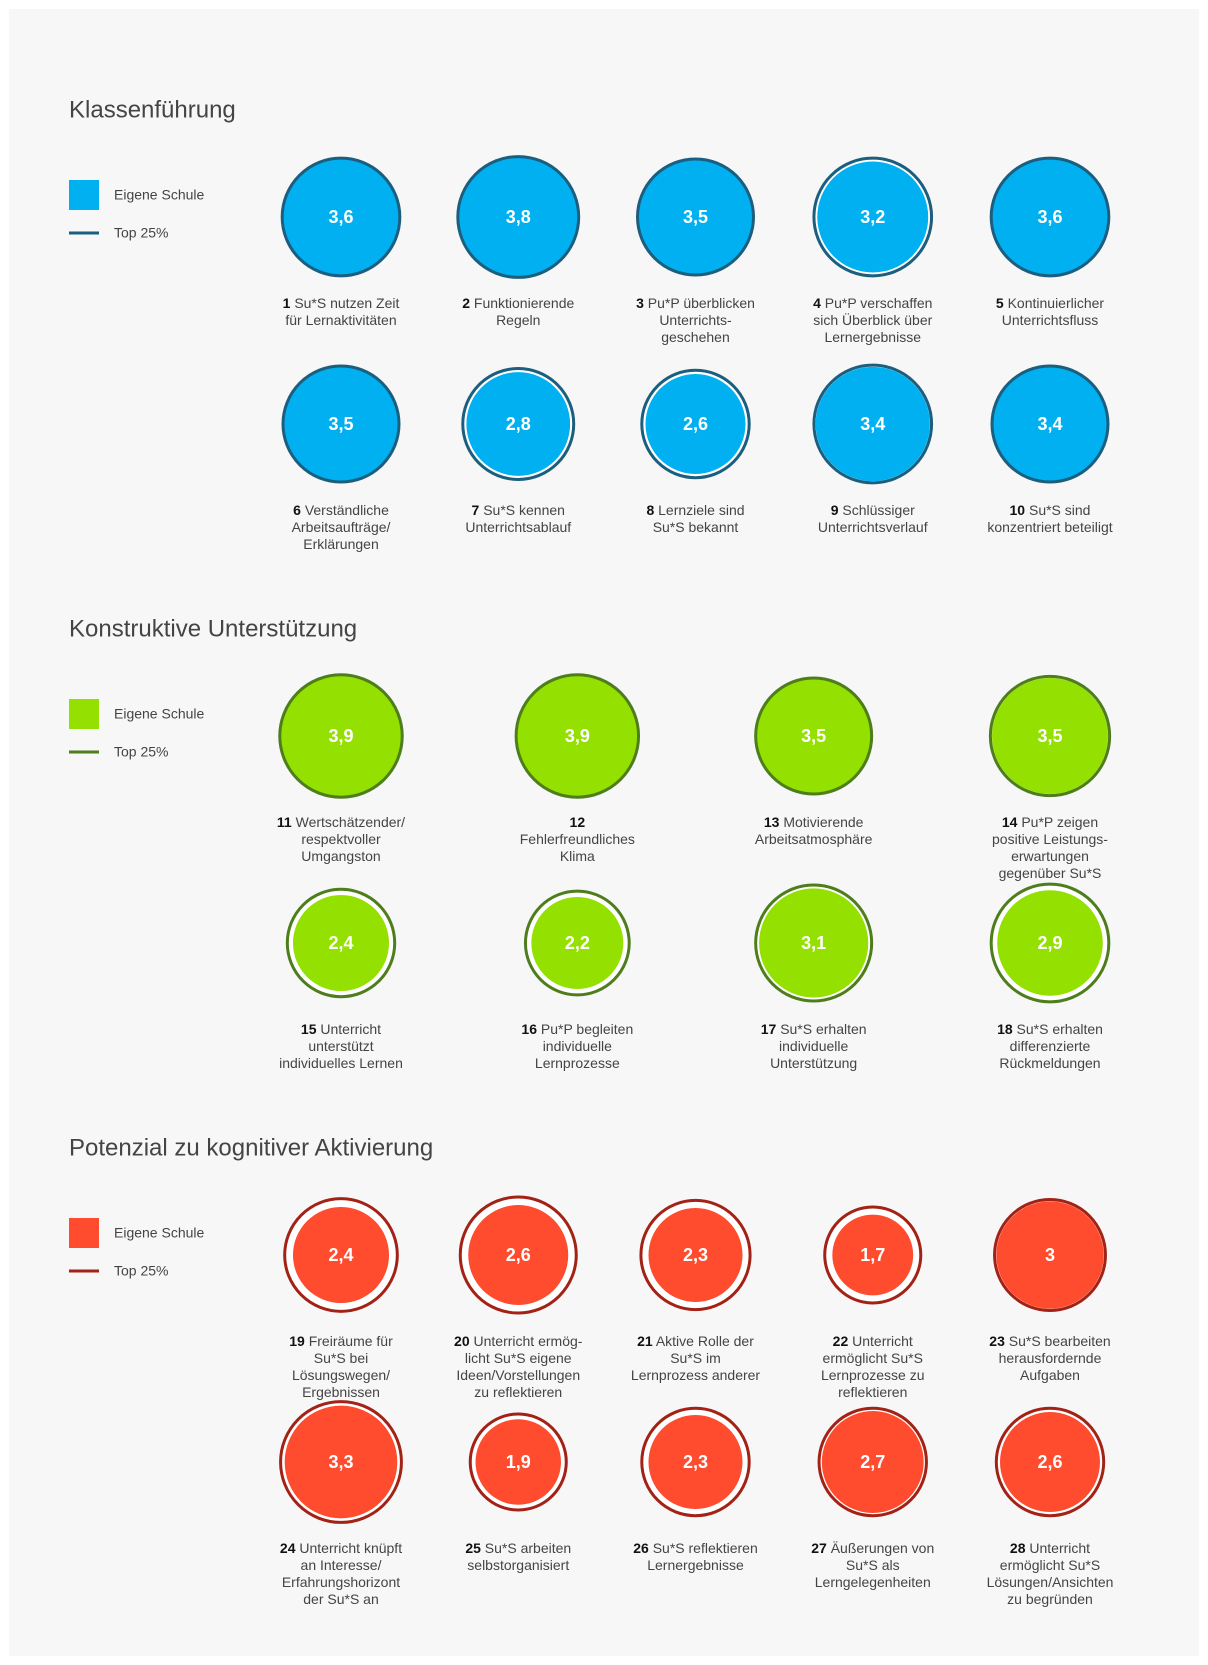  Describe the element at coordinates (696, 1557) in the screenshot. I see `item-label: 26 Su*S reflektieren Lernergebnisse` at that location.